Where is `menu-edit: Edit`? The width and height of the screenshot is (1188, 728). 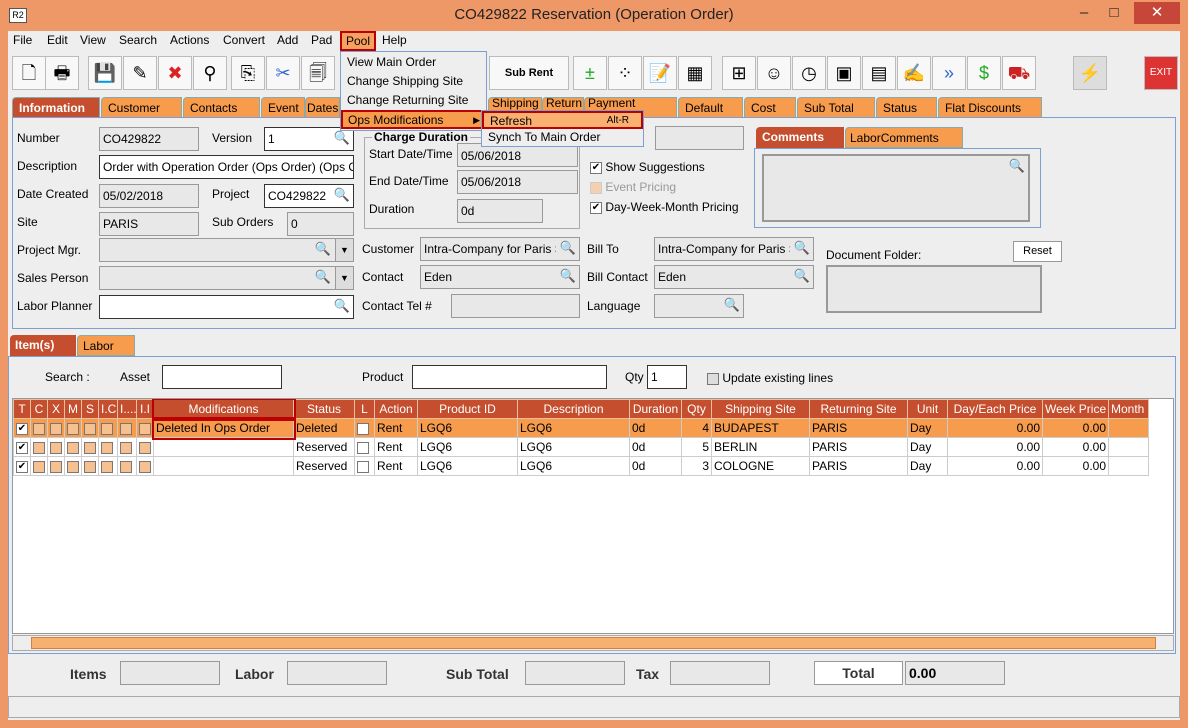 menu-edit: Edit is located at coordinates (57, 40).